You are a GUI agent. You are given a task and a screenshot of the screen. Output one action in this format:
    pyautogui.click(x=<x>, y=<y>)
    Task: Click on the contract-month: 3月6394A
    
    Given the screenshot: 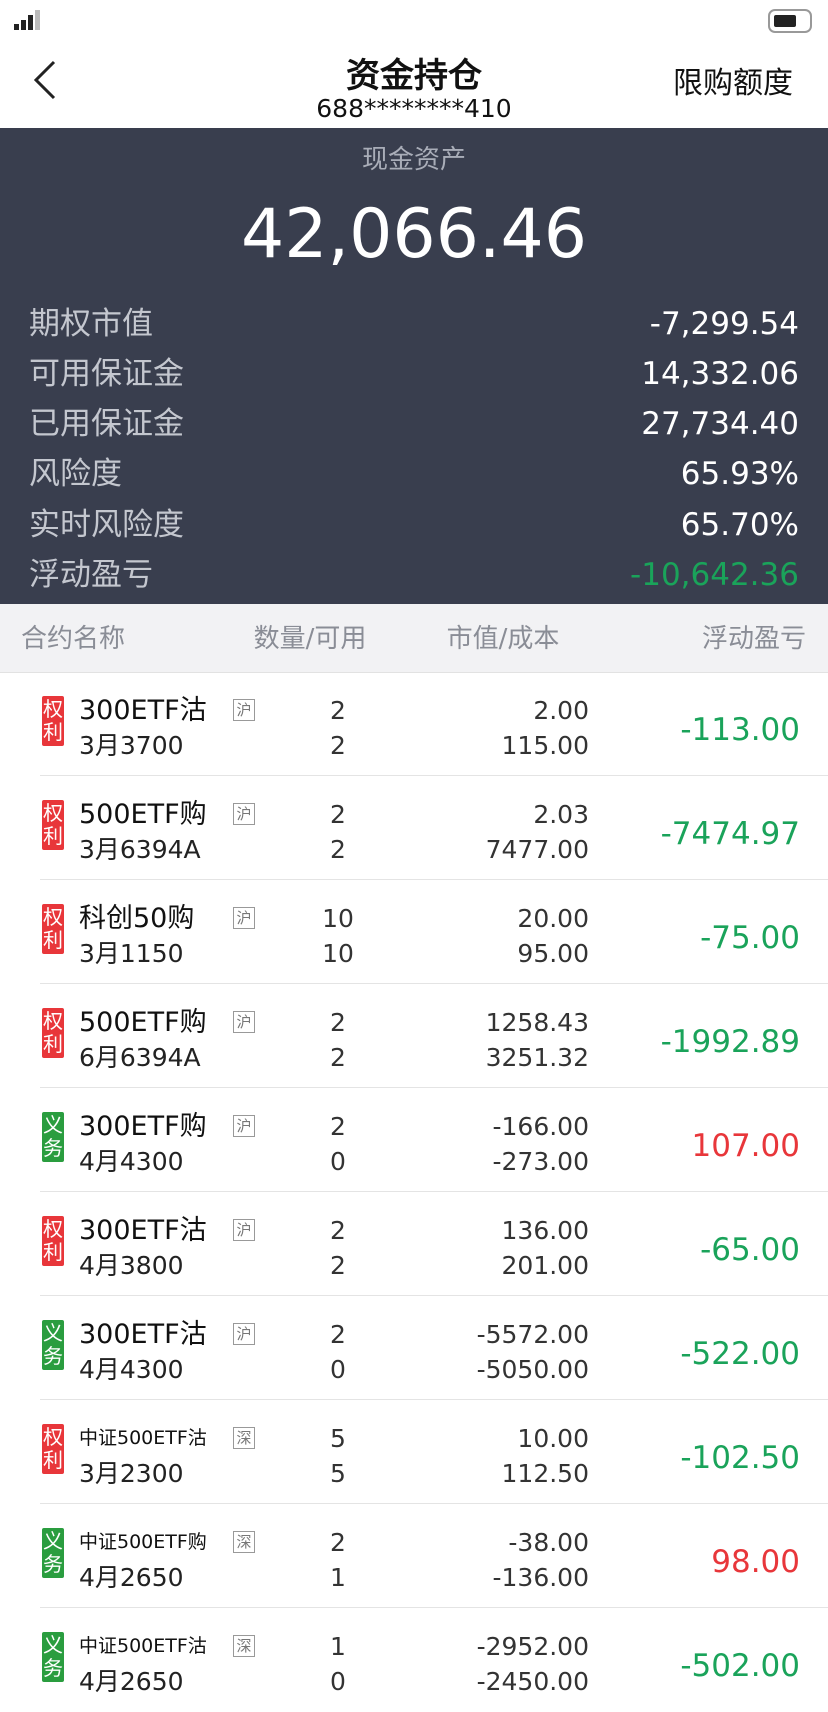 What is the action you would take?
    pyautogui.click(x=140, y=849)
    